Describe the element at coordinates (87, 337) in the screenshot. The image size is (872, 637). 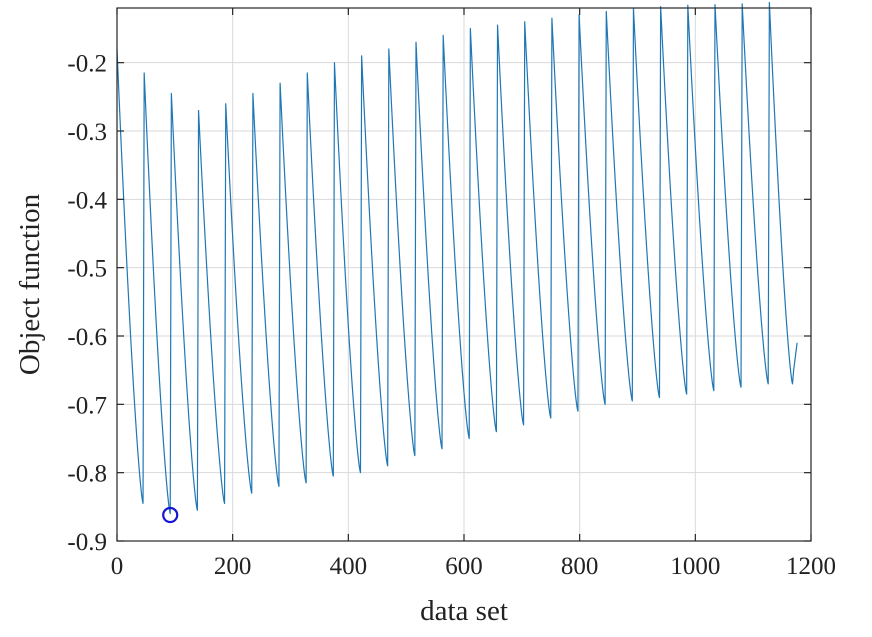
I see `y-tick-label: -0.6` at that location.